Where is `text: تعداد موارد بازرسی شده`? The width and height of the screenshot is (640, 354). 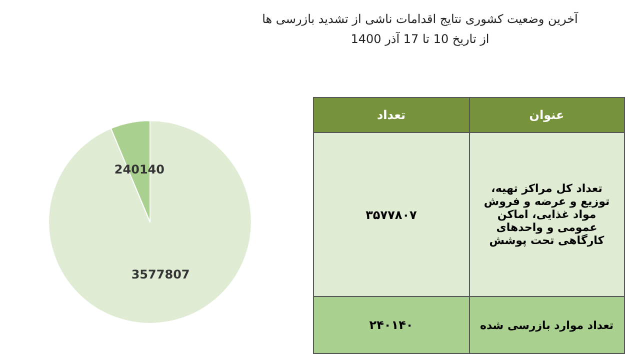 text: تعداد موارد بازرسی شده is located at coordinates (546, 325).